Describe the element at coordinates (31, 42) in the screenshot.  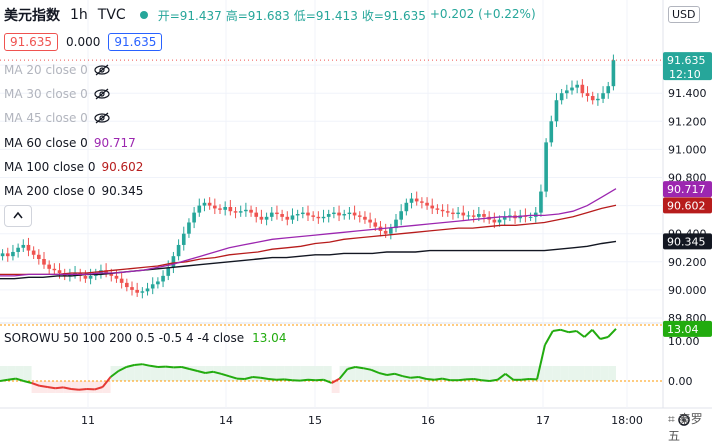
I see `sell-button: 91.635` at that location.